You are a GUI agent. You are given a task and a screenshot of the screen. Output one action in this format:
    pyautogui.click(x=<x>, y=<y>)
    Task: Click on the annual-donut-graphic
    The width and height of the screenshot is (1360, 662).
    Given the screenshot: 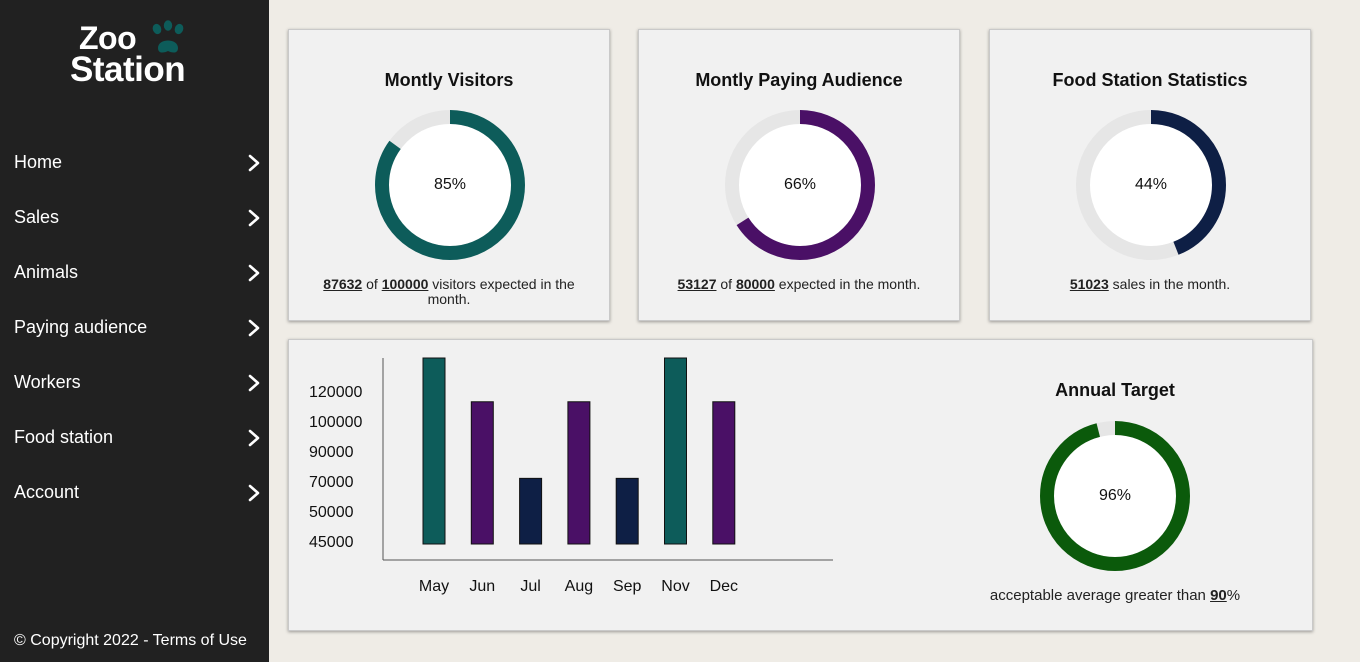 What is the action you would take?
    pyautogui.click(x=1115, y=496)
    